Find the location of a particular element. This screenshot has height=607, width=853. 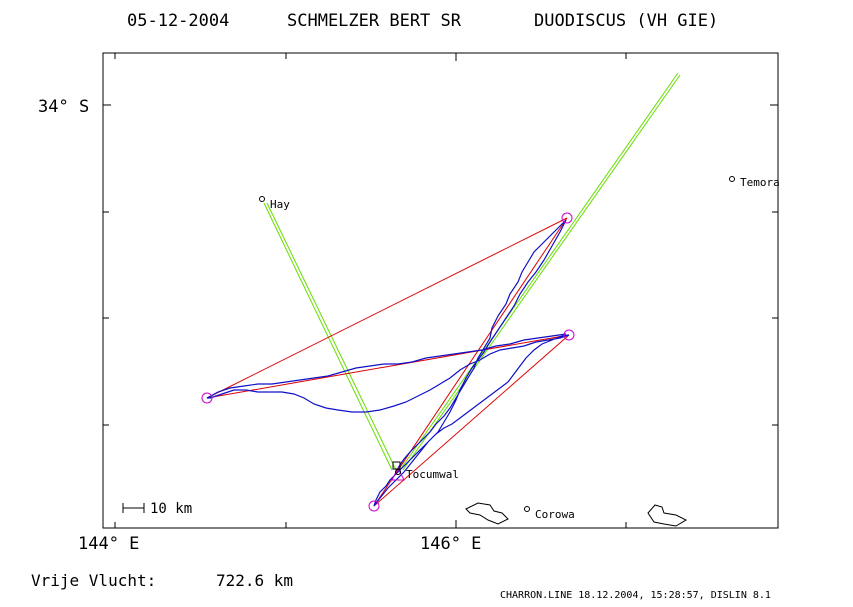

pilot-name: SCHMELZER BERT SR is located at coordinates (374, 21).